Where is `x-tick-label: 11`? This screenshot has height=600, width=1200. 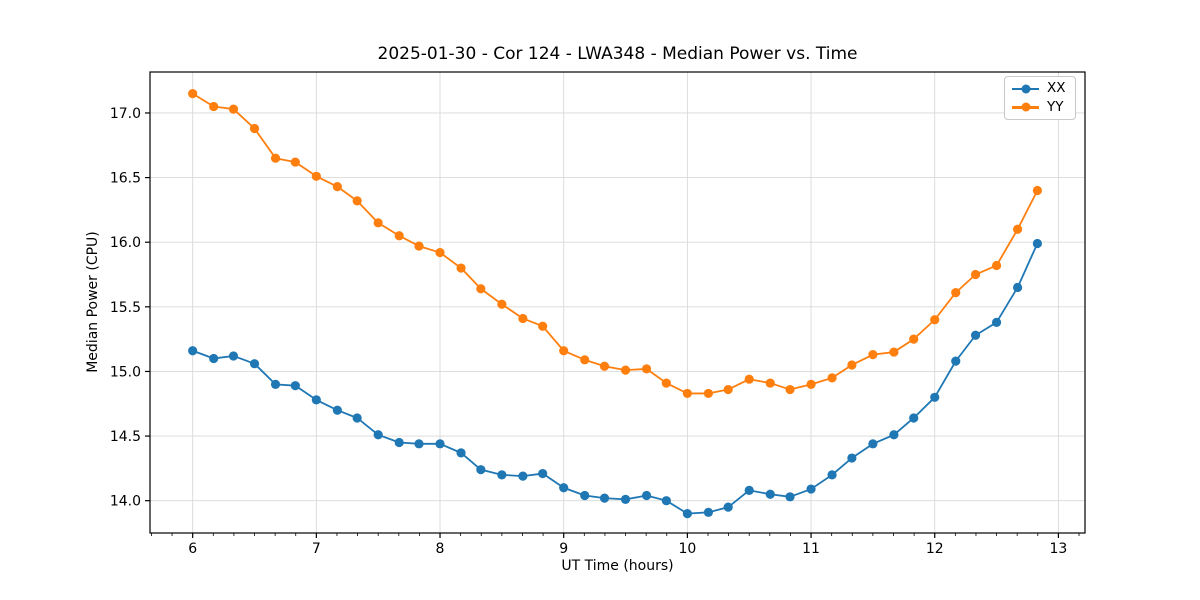 x-tick-label: 11 is located at coordinates (811, 549).